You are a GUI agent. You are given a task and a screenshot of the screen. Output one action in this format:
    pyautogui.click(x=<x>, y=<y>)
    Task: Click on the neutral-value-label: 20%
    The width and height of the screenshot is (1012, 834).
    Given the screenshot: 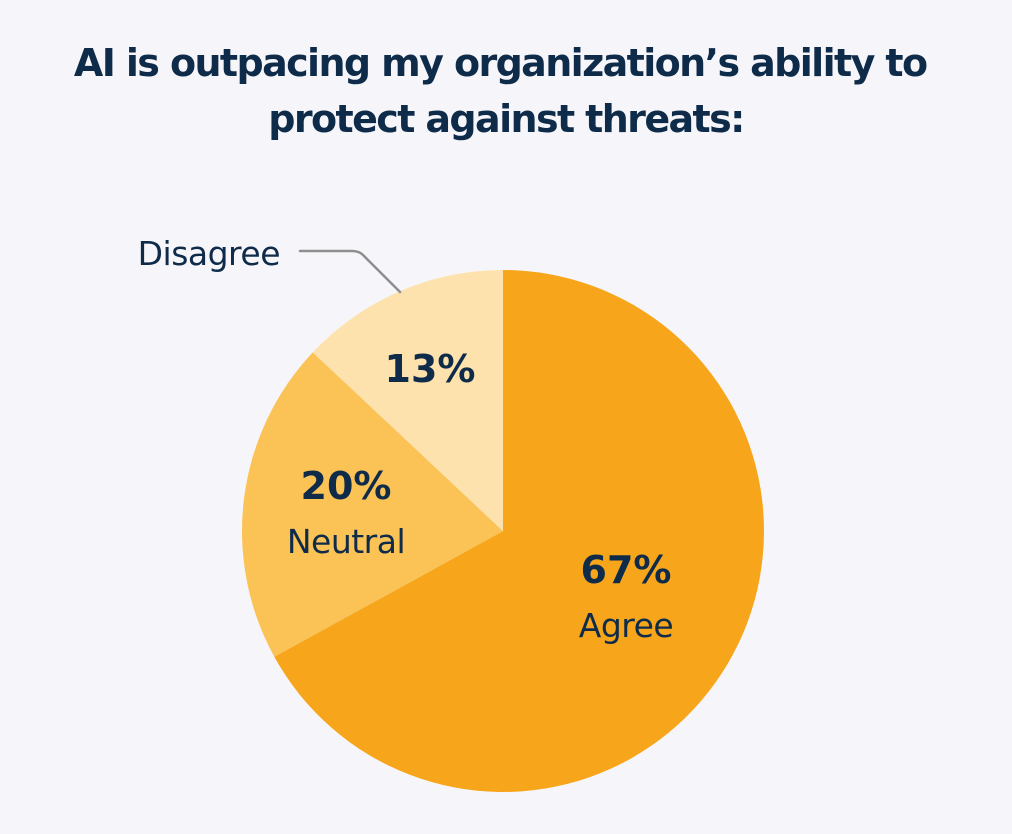 What is the action you would take?
    pyautogui.click(x=346, y=486)
    